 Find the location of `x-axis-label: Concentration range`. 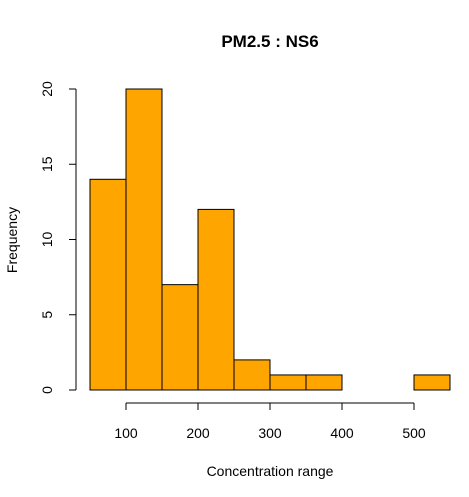

x-axis-label: Concentration range is located at coordinates (270, 471).